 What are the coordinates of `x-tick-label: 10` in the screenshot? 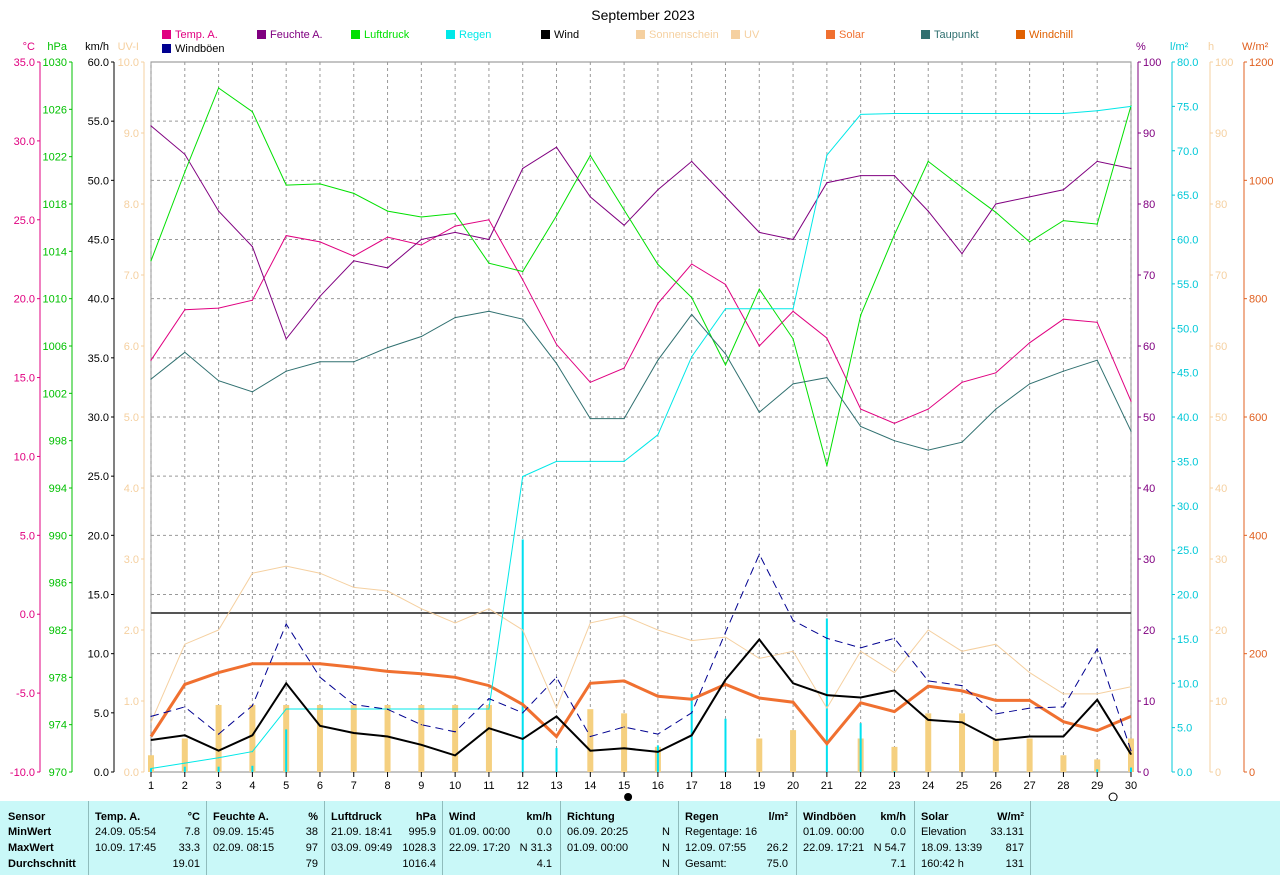 It's located at (455, 786).